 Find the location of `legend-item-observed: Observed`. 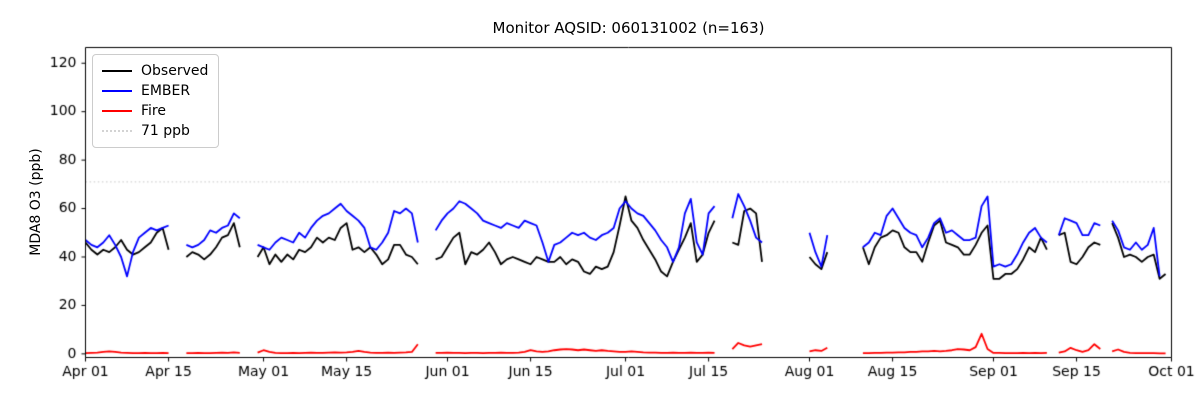

legend-item-observed: Observed is located at coordinates (155, 71).